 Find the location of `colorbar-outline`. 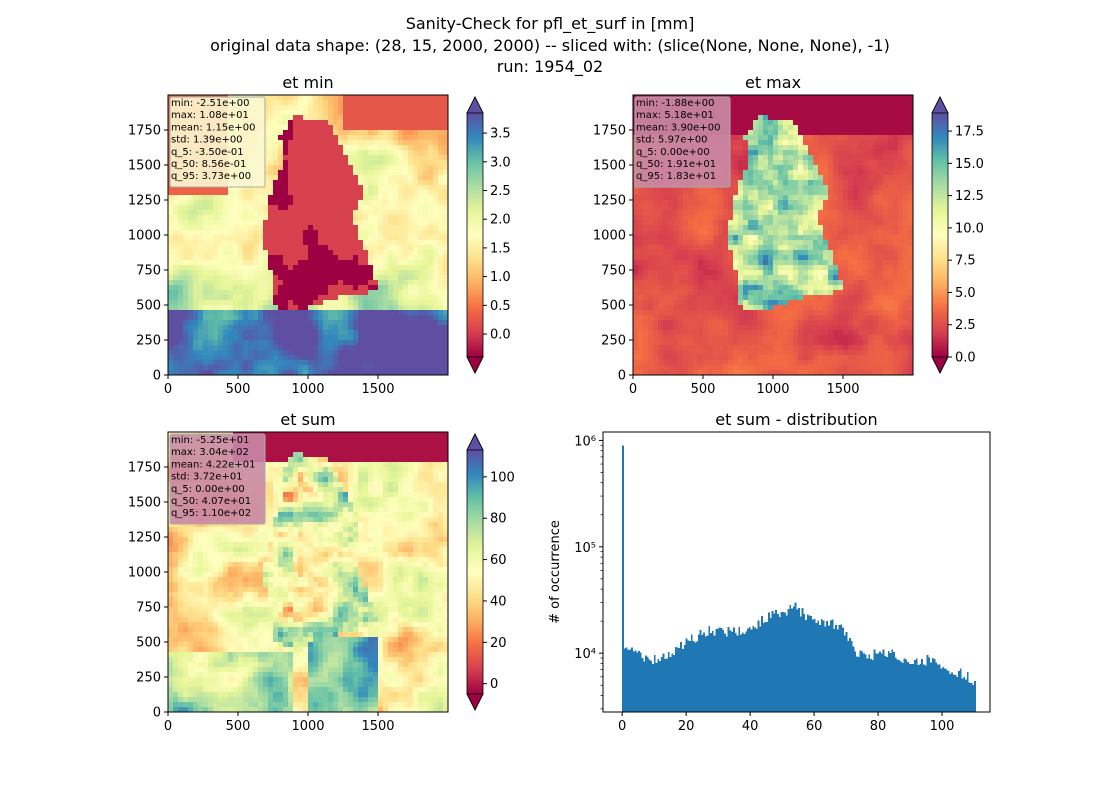

colorbar-outline is located at coordinates (940, 235).